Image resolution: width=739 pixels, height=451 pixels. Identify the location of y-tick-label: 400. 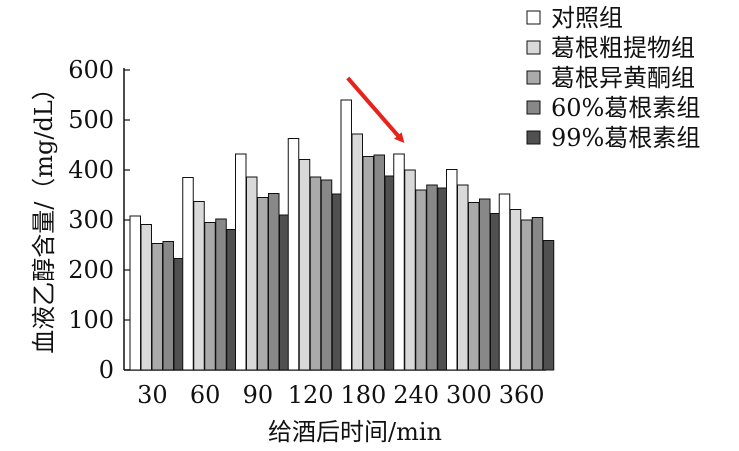
(91, 170).